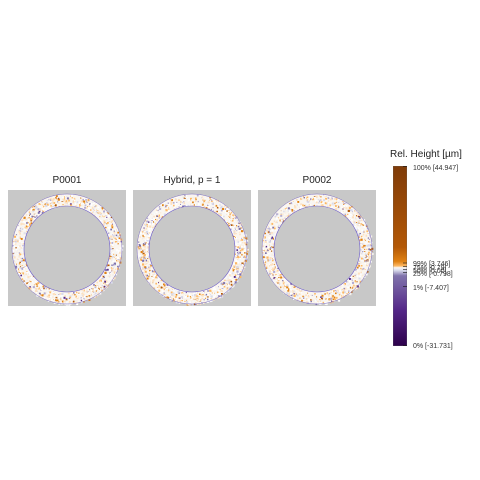 Image resolution: width=480 pixels, height=480 pixels. What do you see at coordinates (426, 154) in the screenshot?
I see `colorbar-title: Rel. Height [µm]` at bounding box center [426, 154].